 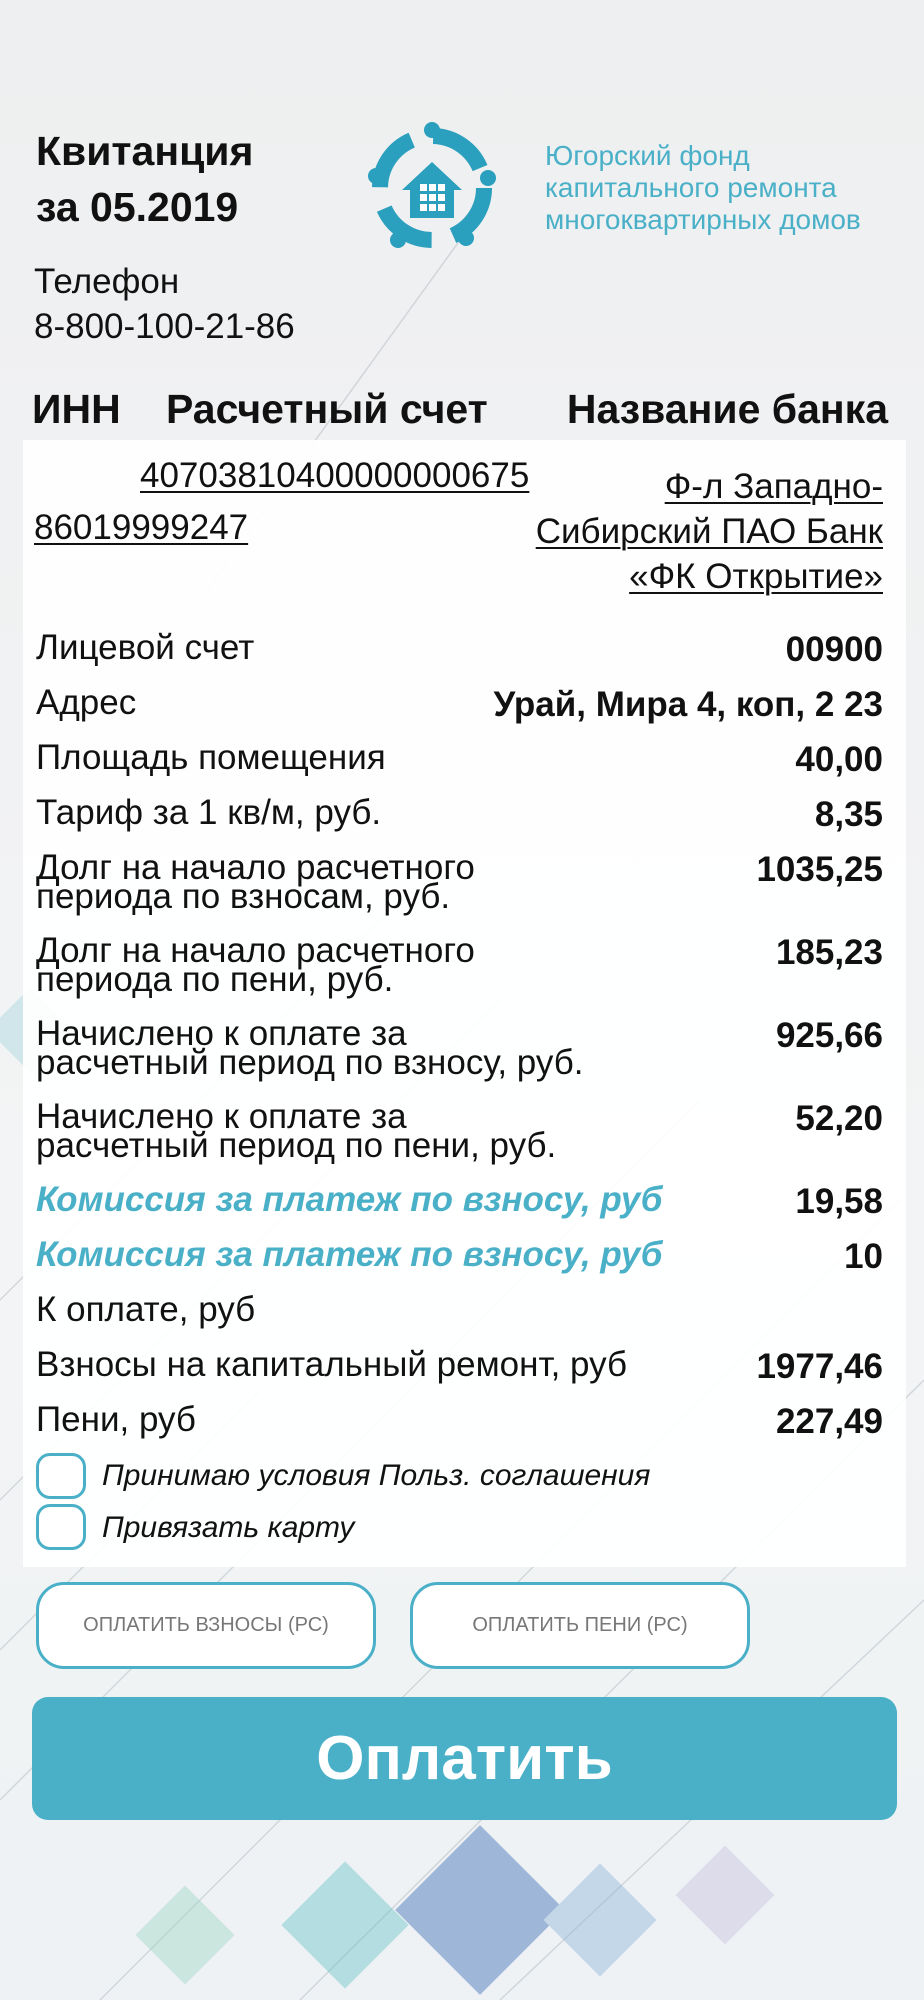 What do you see at coordinates (76, 409) in the screenshot?
I see `column-header: ИНН` at bounding box center [76, 409].